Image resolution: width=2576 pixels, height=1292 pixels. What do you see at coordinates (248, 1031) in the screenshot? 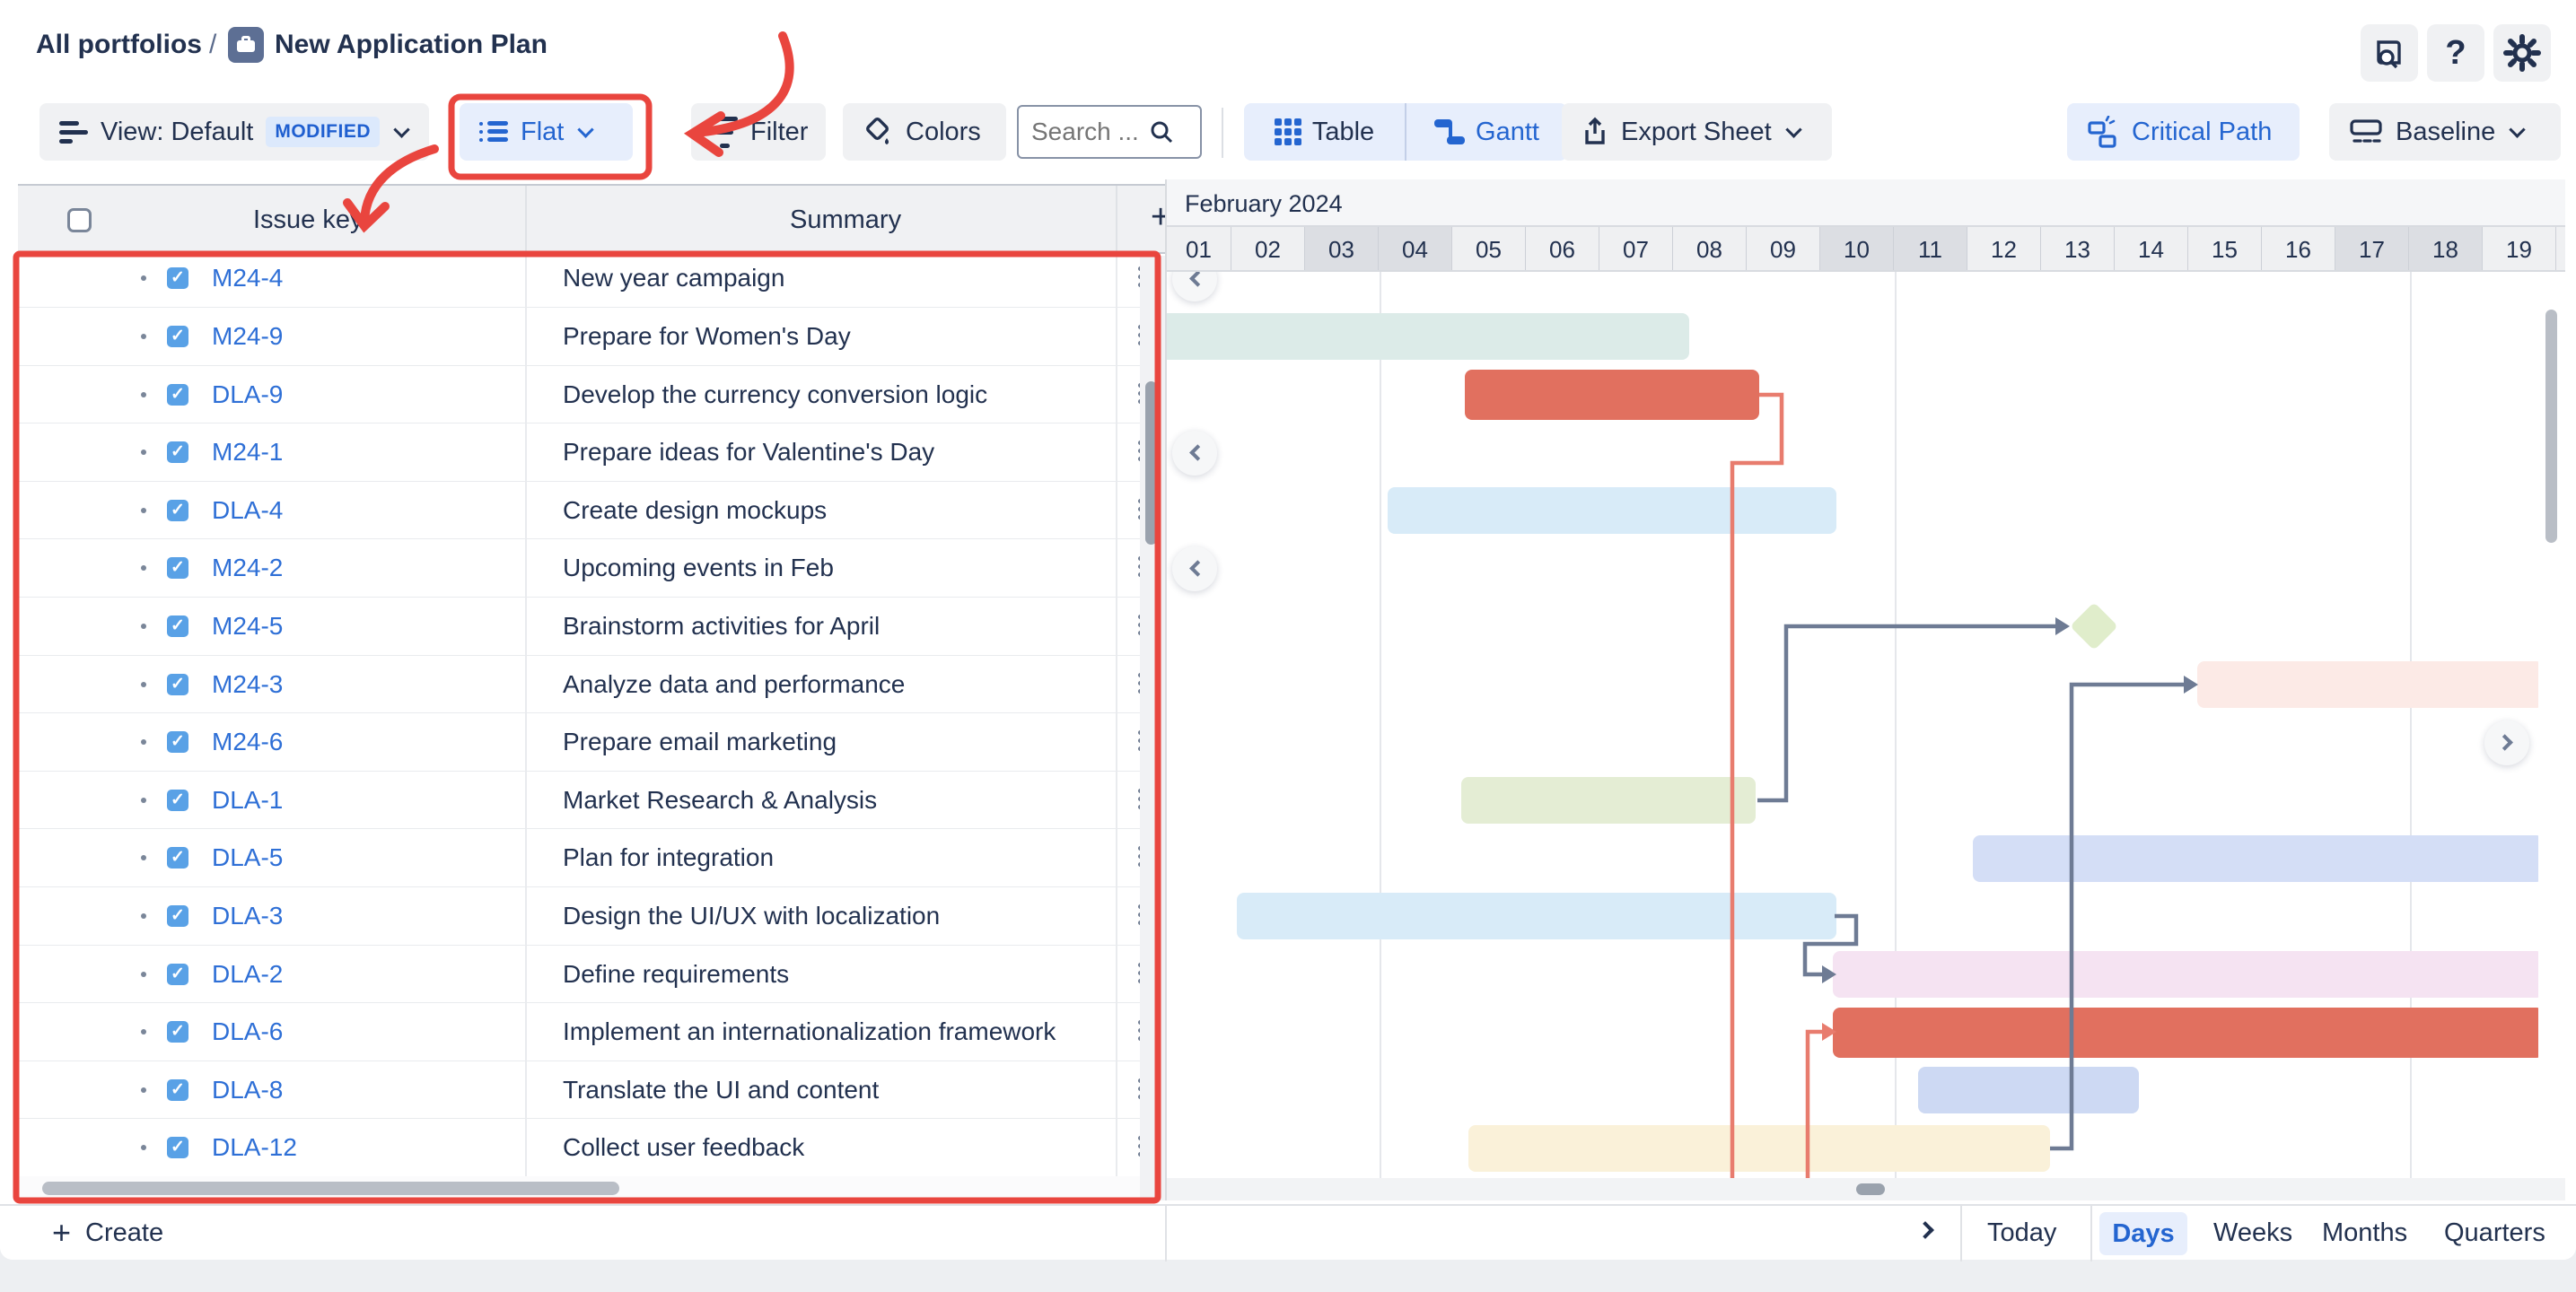
I see `issue-key-link: DLA-6` at bounding box center [248, 1031].